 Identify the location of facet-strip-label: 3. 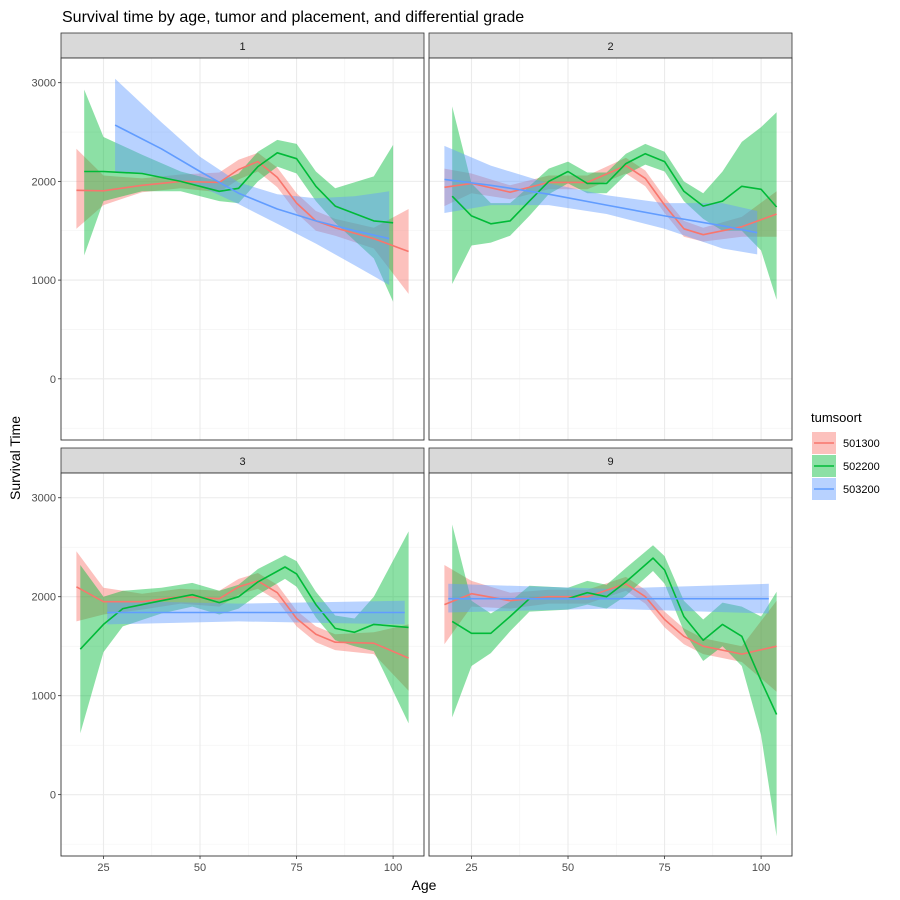
(242, 462).